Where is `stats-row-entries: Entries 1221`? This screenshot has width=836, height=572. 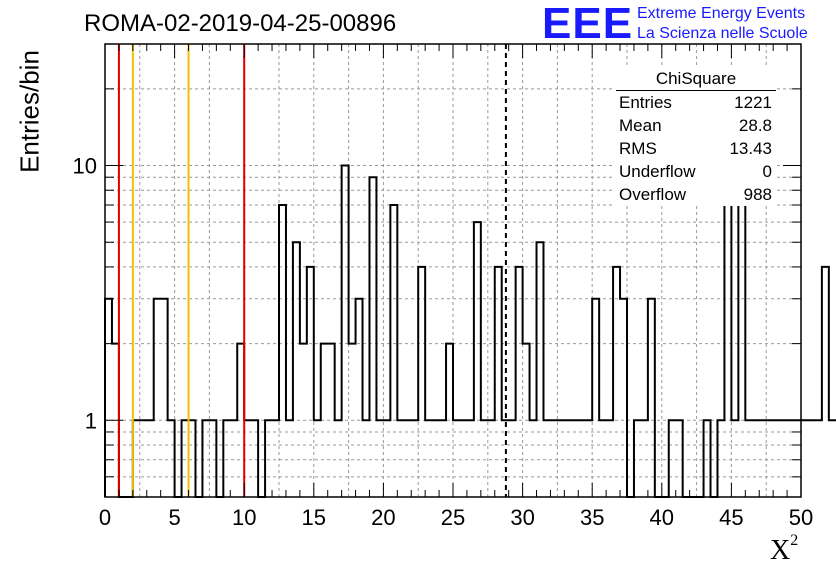 stats-row-entries: Entries 1221 is located at coordinates (694, 102).